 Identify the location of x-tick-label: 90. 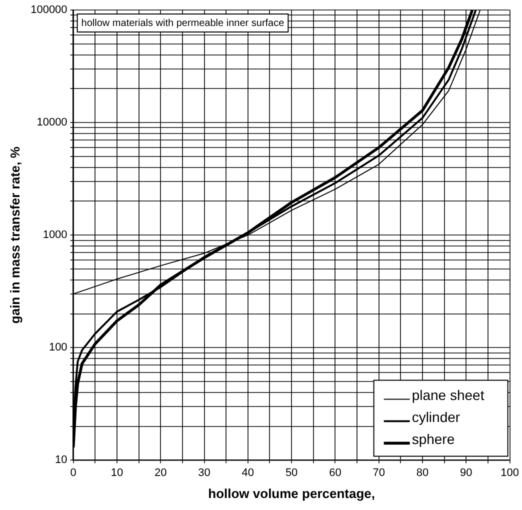
(466, 472).